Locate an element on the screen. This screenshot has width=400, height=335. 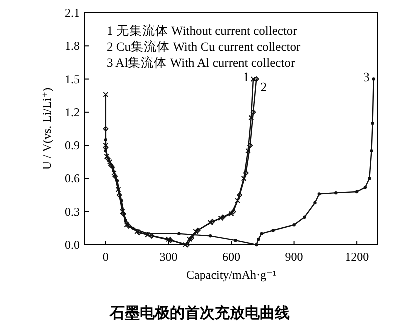
annotation: 3 is located at coordinates (366, 76).